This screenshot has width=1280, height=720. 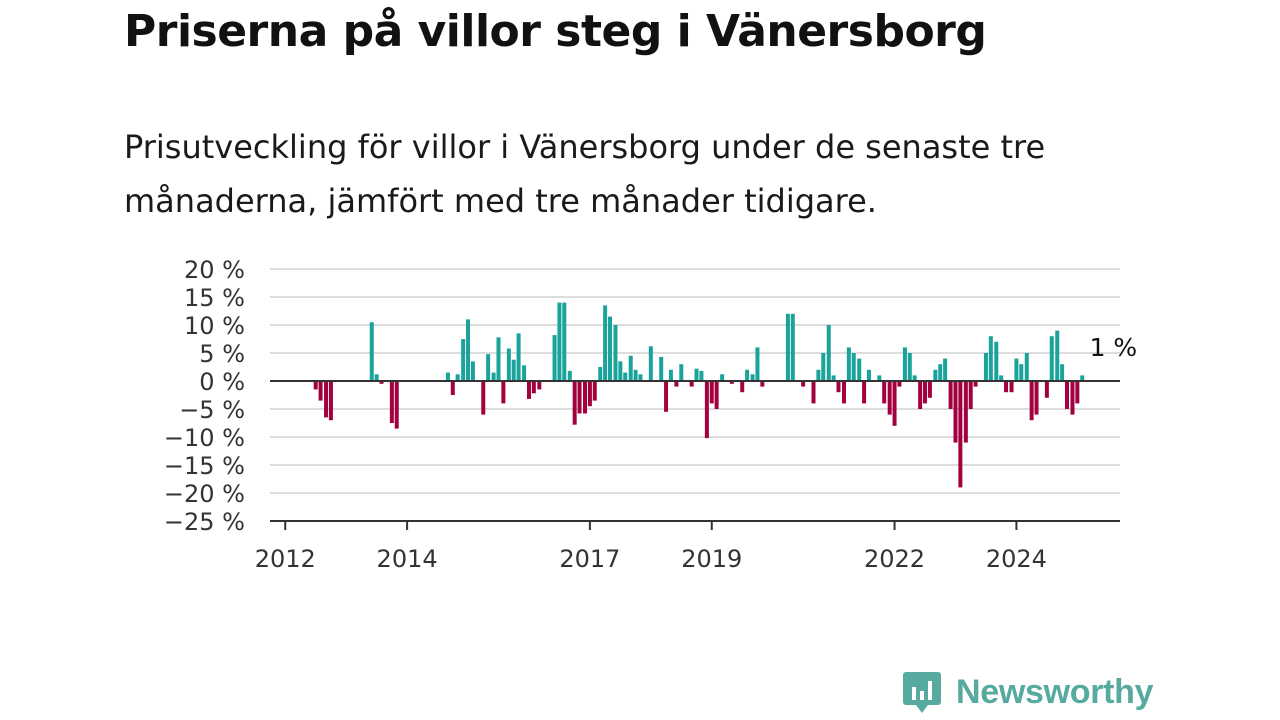 What do you see at coordinates (212, 410) in the screenshot?
I see `y-tick-label: −5 %` at bounding box center [212, 410].